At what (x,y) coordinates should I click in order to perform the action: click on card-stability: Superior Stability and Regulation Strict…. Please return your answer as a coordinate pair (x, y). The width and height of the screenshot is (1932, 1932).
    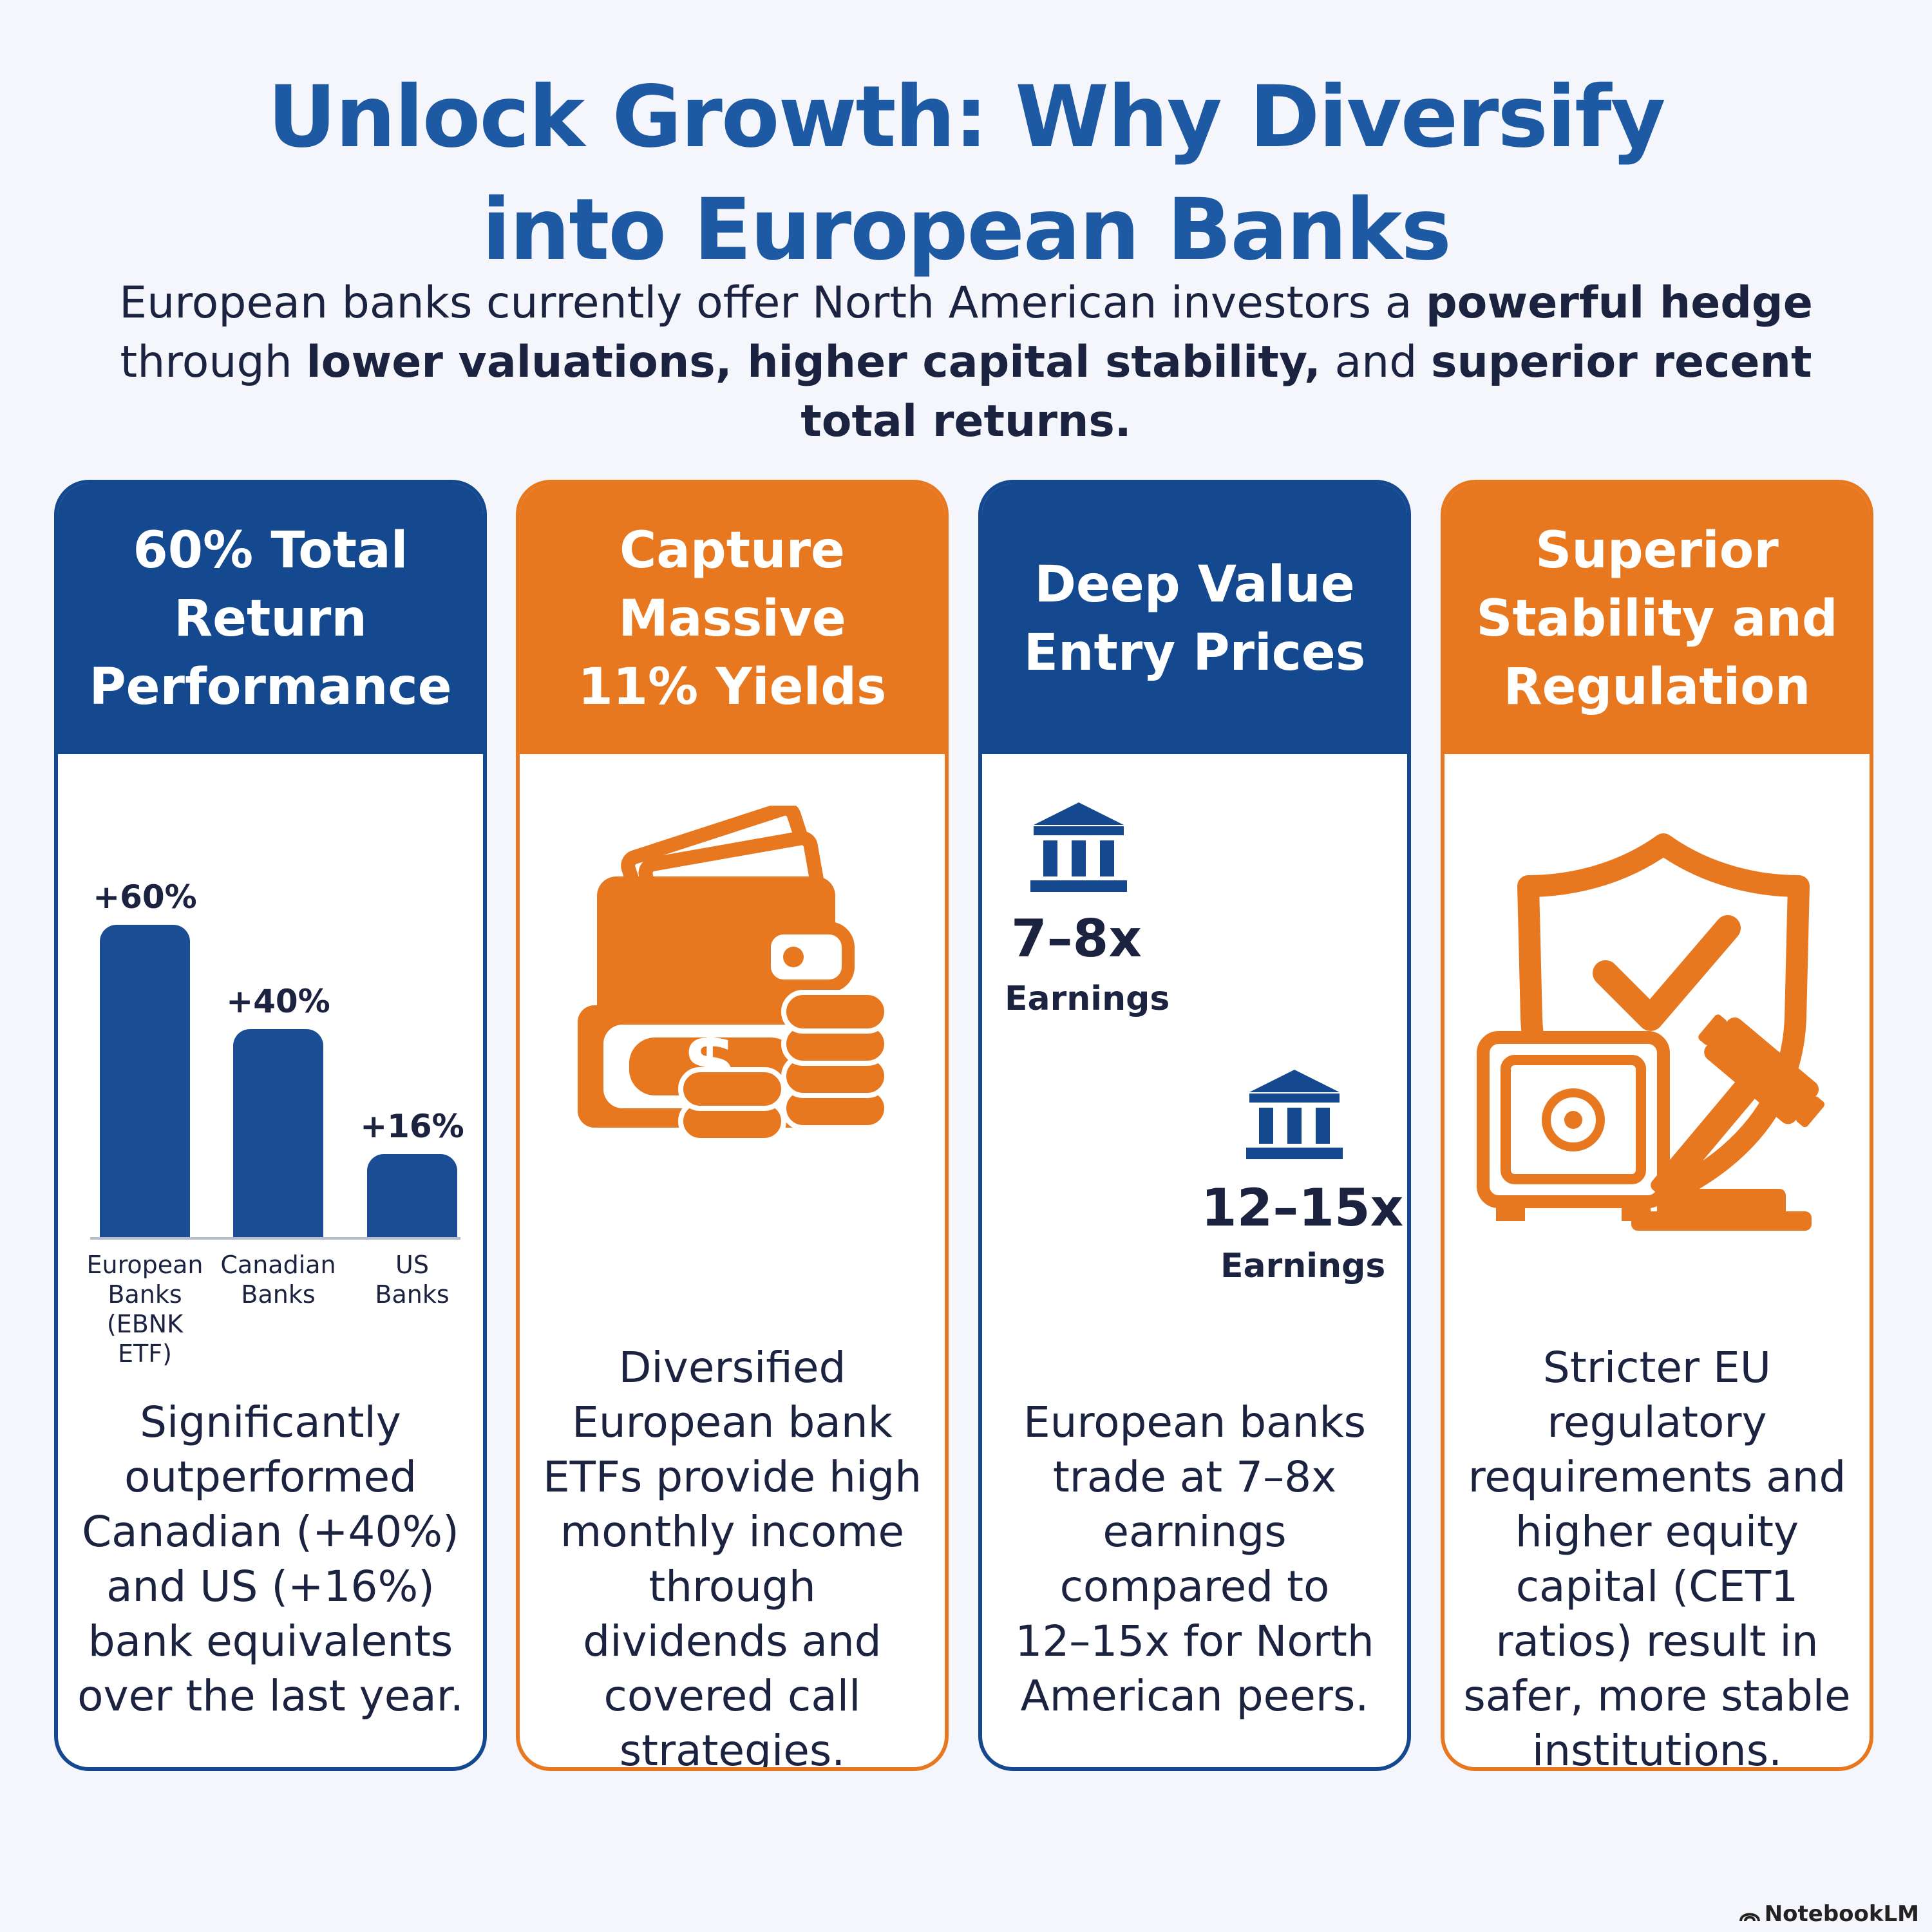
    Looking at the image, I should click on (1657, 1125).